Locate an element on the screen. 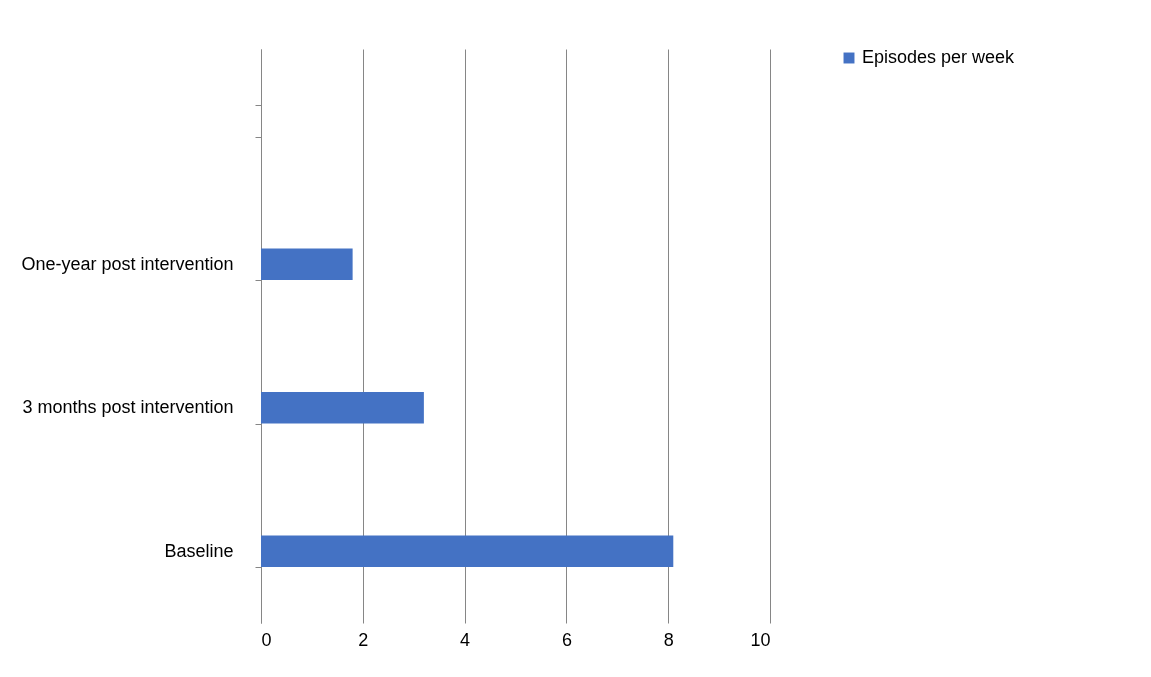  x-tick-label: 4 is located at coordinates (465, 639).